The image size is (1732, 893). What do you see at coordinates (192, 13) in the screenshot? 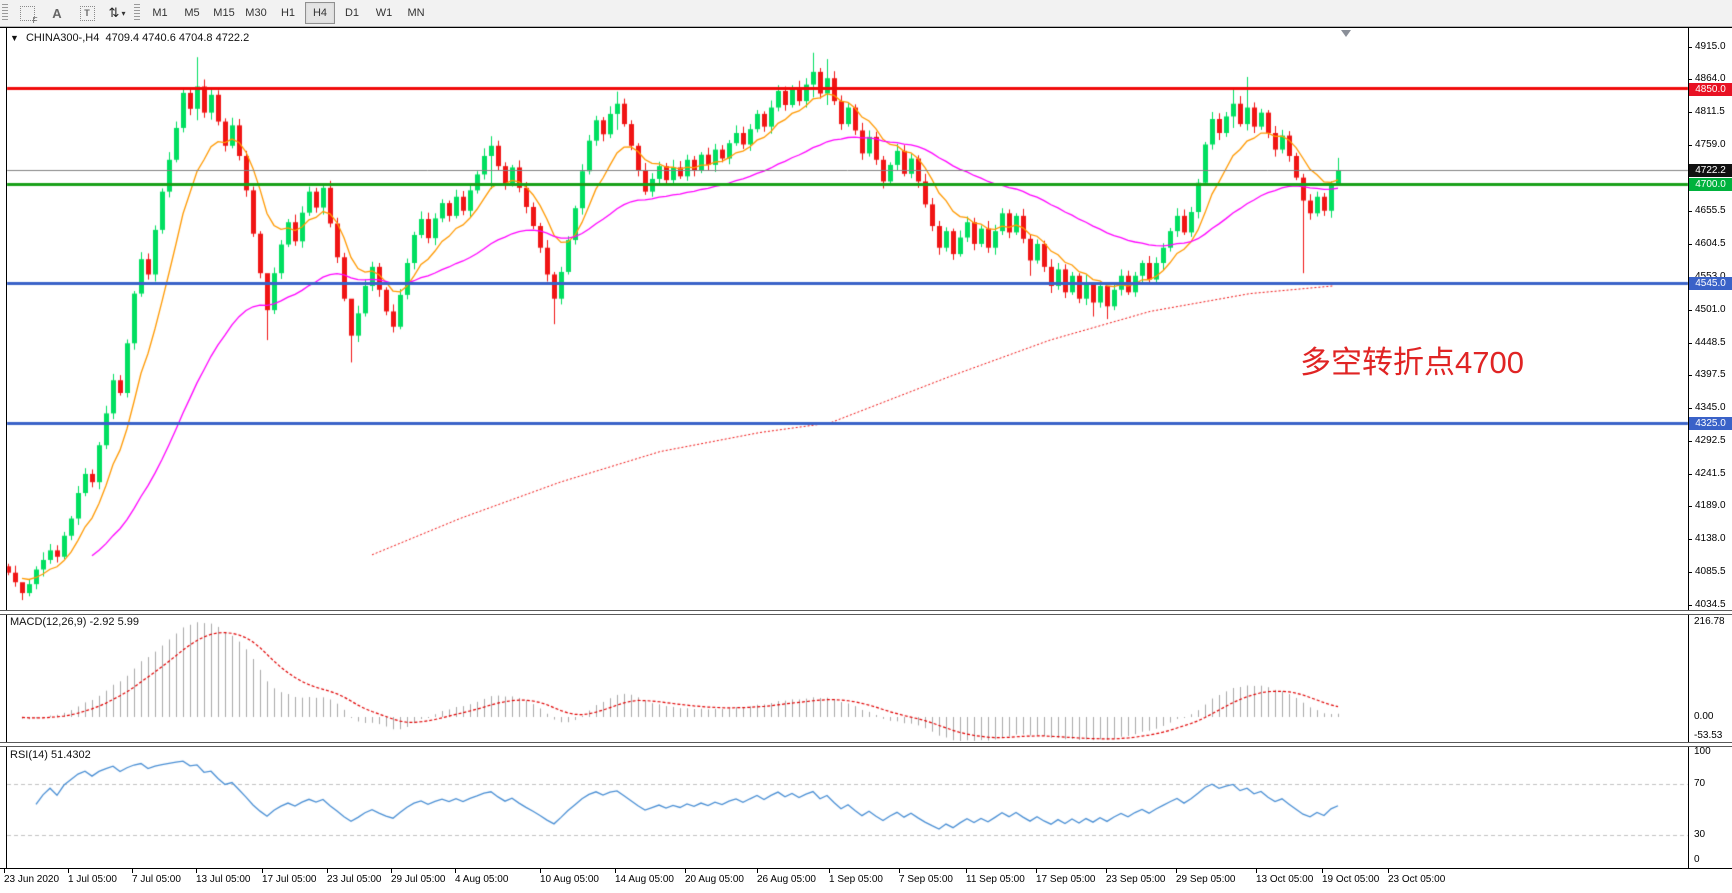
I see `timeframe-button-m5: M5` at bounding box center [192, 13].